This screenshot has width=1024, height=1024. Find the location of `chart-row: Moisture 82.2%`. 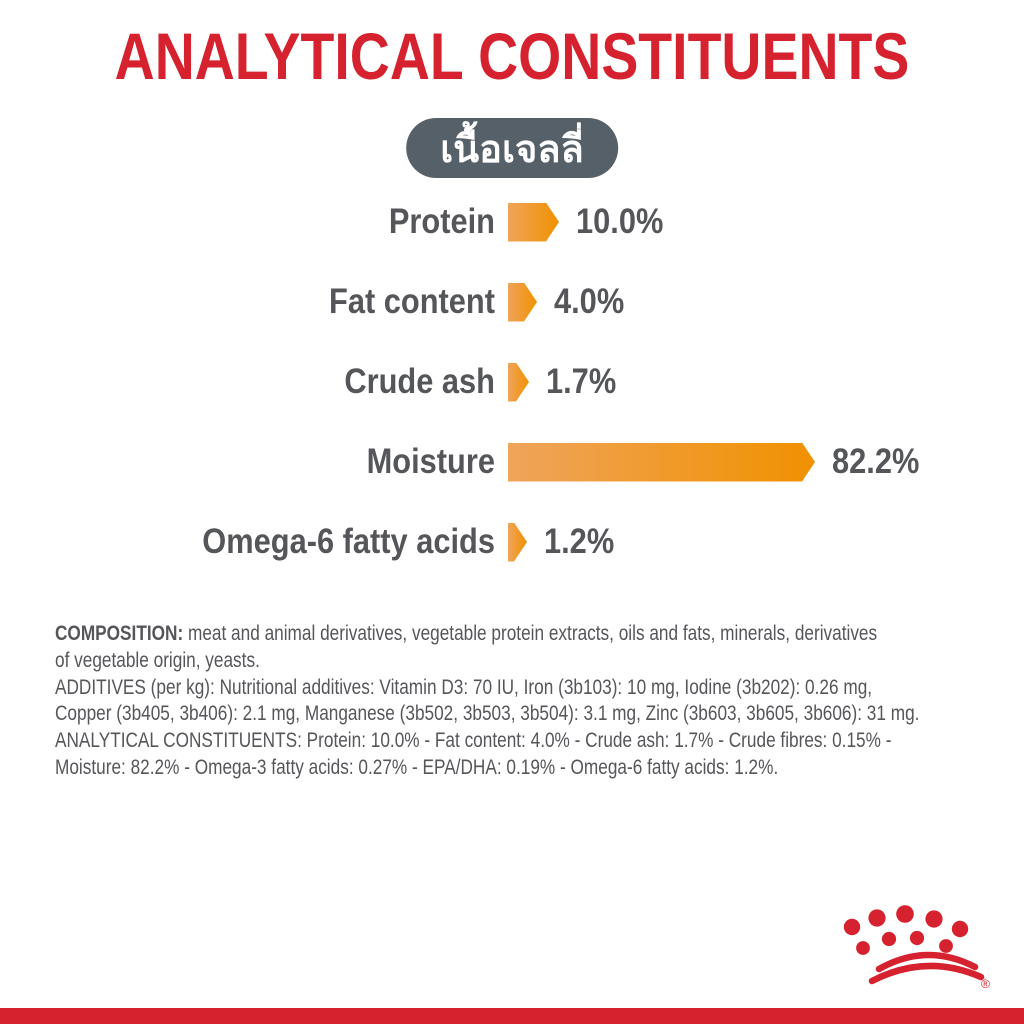

chart-row: Moisture 82.2% is located at coordinates (512, 462).